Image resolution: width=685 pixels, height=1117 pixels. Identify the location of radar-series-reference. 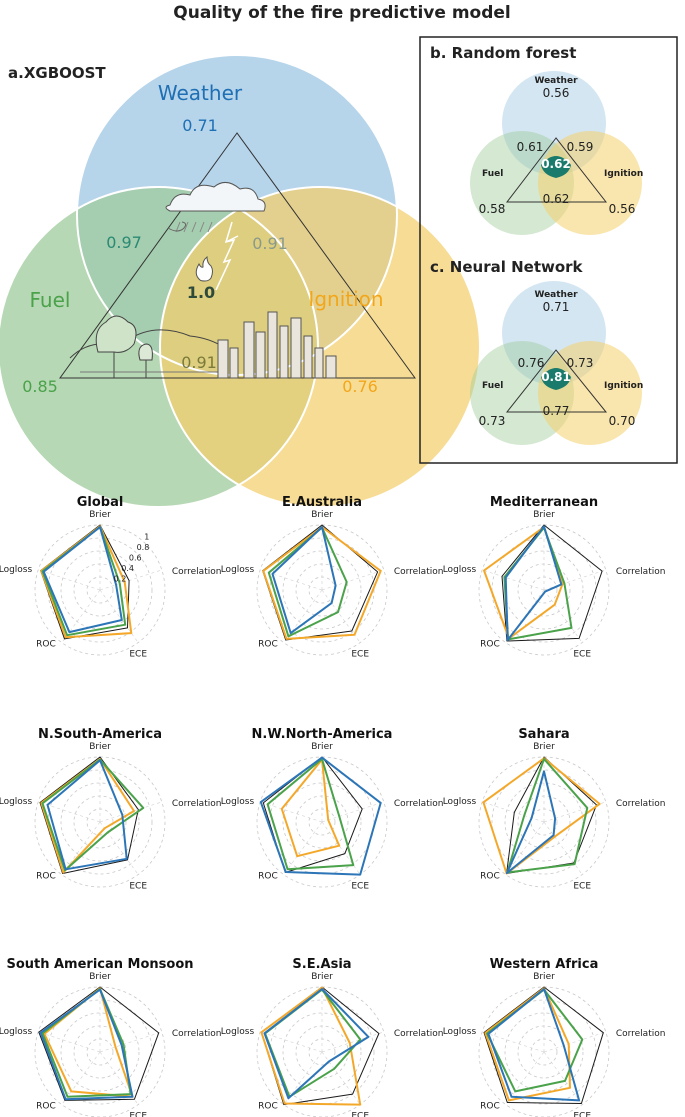
(99, 1043).